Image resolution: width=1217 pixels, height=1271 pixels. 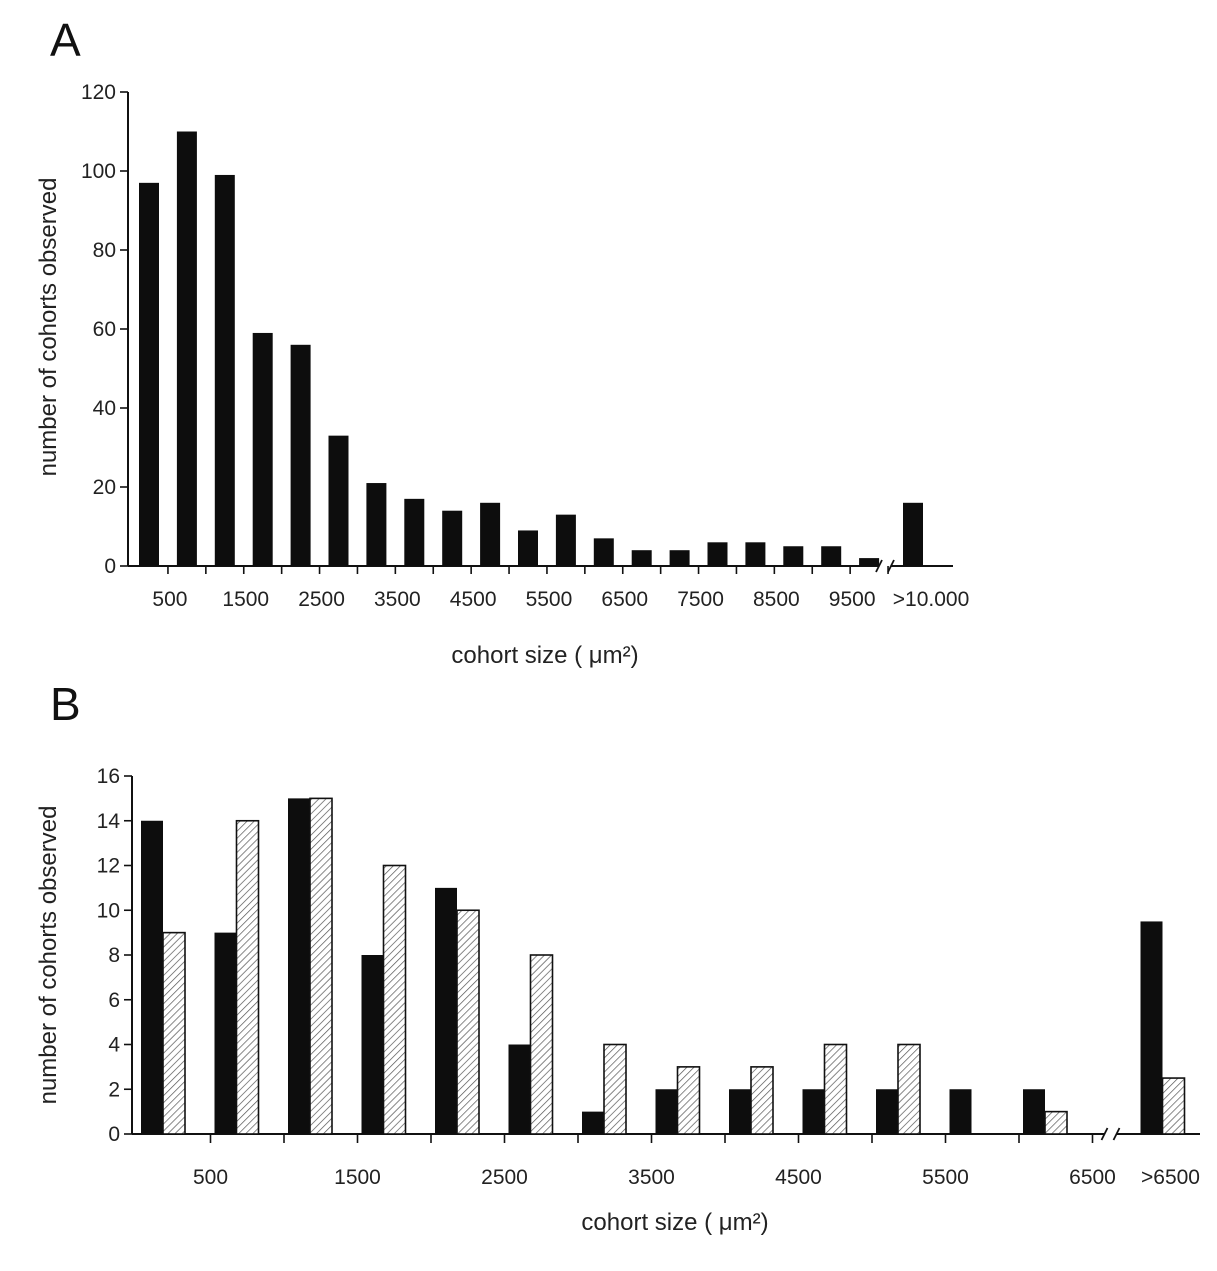 What do you see at coordinates (945, 1177) in the screenshot?
I see `panel-b-x-tick-label: 5500` at bounding box center [945, 1177].